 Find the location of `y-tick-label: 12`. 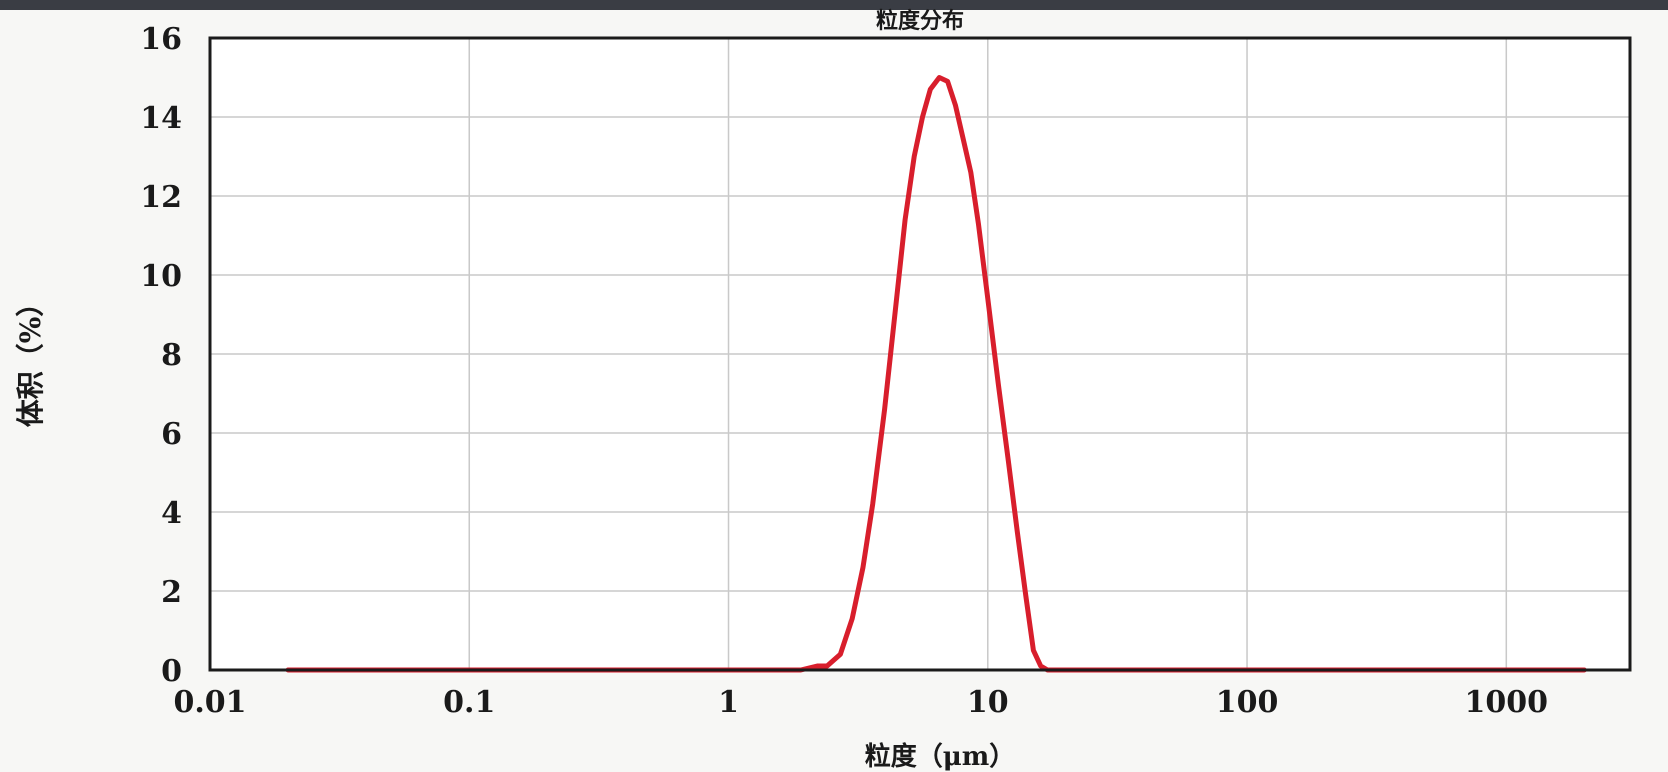

y-tick-label: 12 is located at coordinates (161, 197).